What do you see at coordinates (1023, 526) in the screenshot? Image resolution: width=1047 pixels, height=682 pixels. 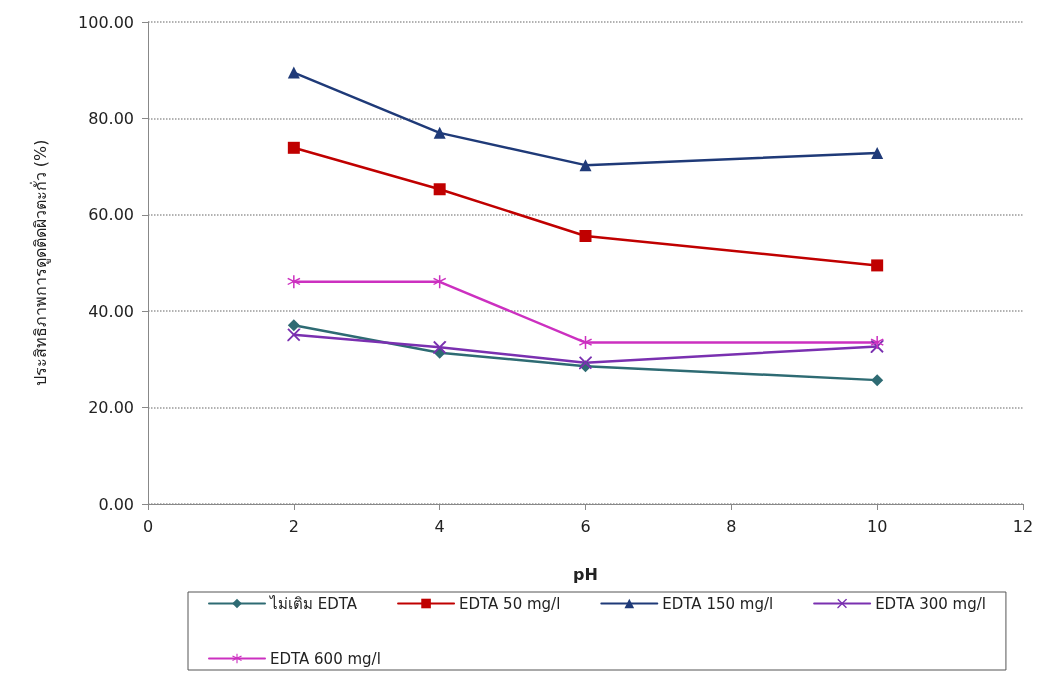 I see `x-tick-label: 12` at bounding box center [1023, 526].